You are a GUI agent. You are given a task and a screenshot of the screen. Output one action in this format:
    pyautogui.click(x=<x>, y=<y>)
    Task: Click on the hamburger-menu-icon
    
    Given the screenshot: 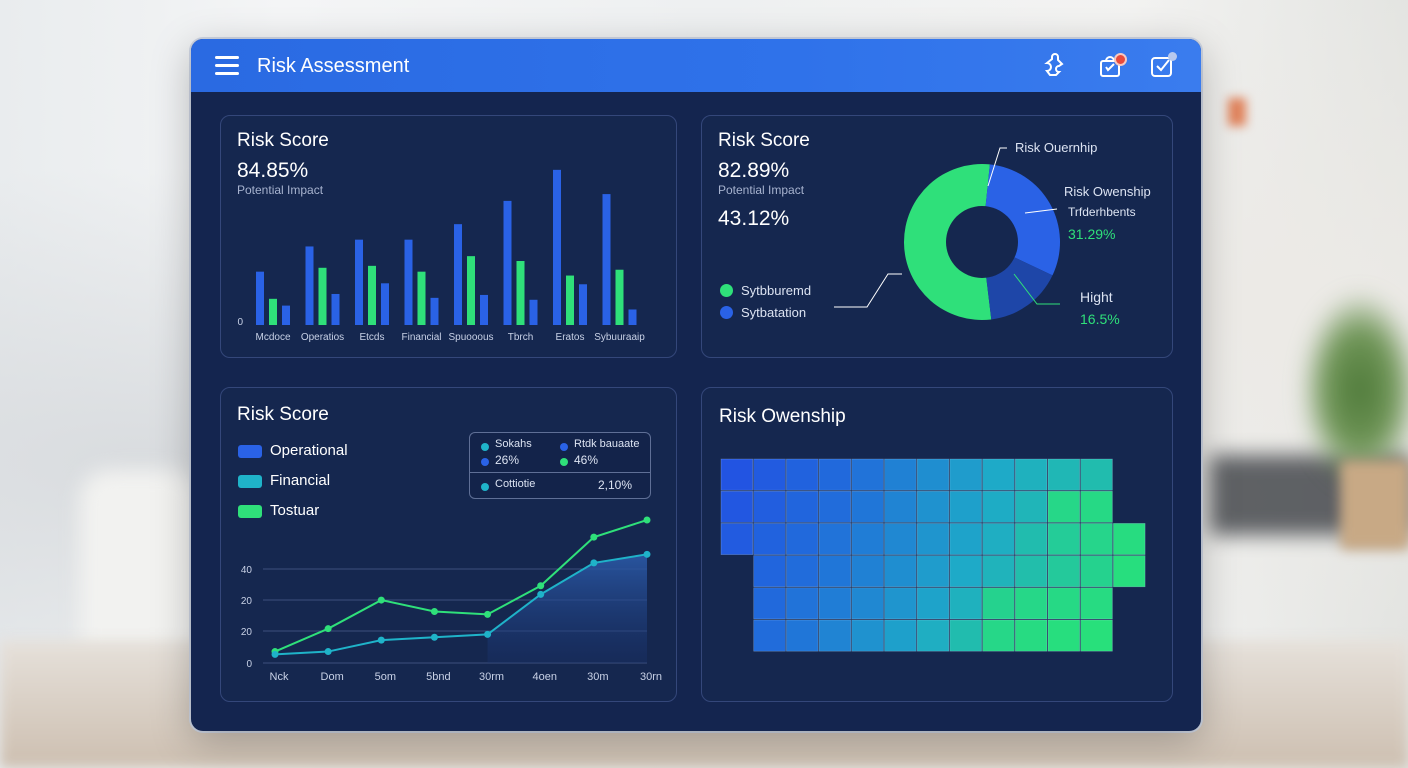 What is the action you would take?
    pyautogui.click(x=227, y=66)
    